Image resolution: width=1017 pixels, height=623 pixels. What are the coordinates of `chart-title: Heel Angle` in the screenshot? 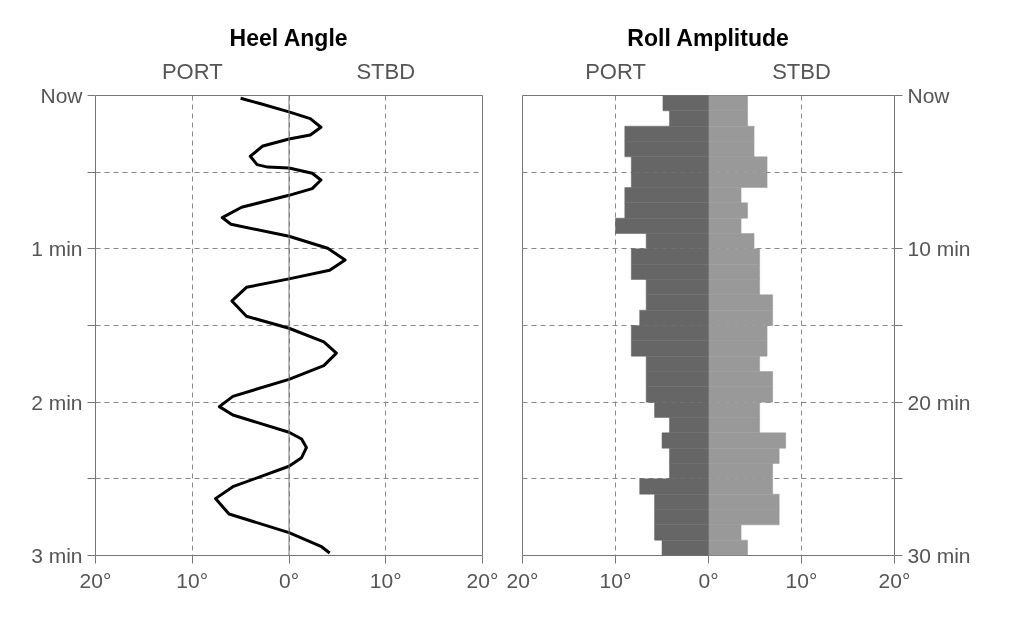 It's located at (288, 37).